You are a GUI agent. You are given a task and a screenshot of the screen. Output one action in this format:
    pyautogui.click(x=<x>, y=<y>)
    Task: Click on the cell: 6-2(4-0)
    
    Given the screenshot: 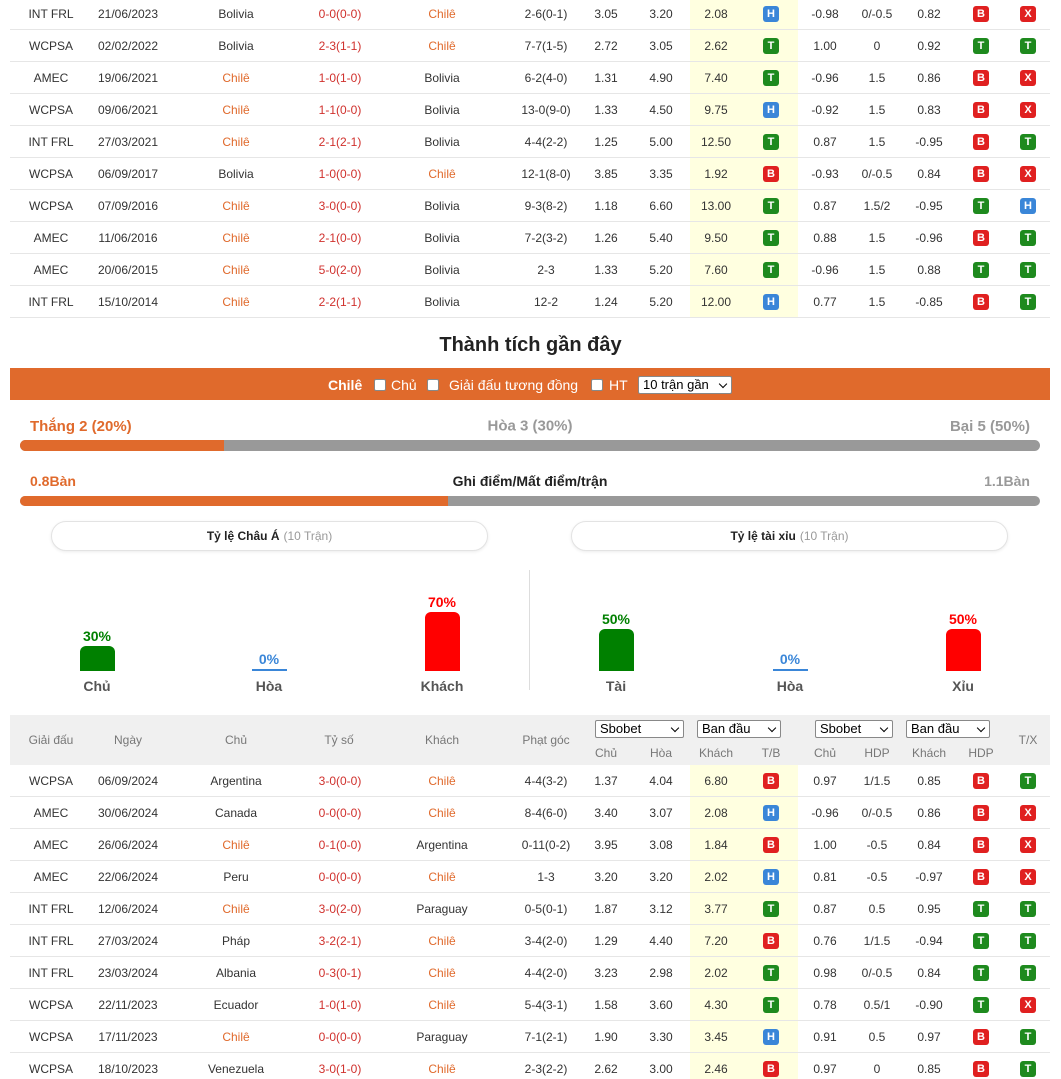 What is the action you would take?
    pyautogui.click(x=546, y=78)
    